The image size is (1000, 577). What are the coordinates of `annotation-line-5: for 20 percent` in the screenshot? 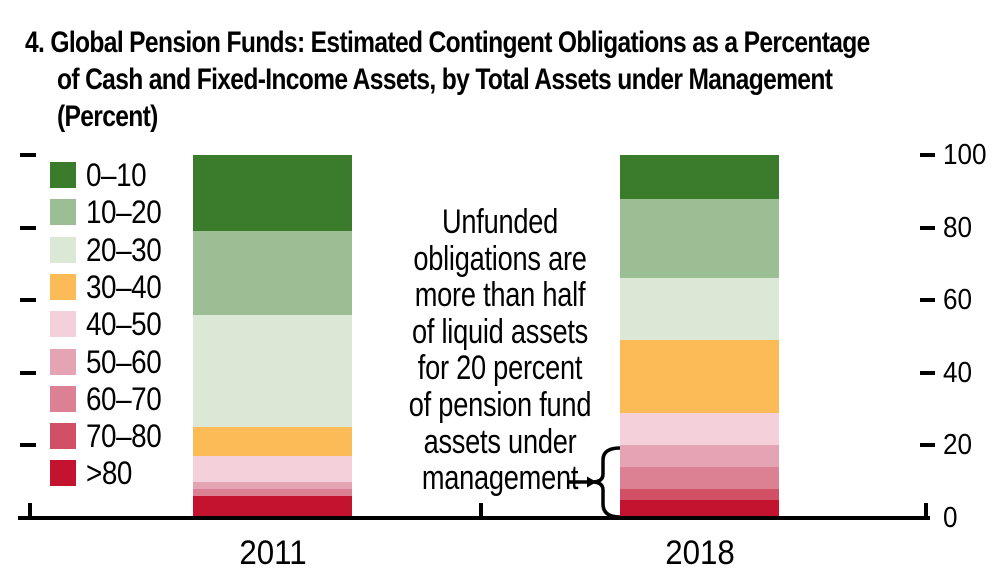 It's located at (500, 368).